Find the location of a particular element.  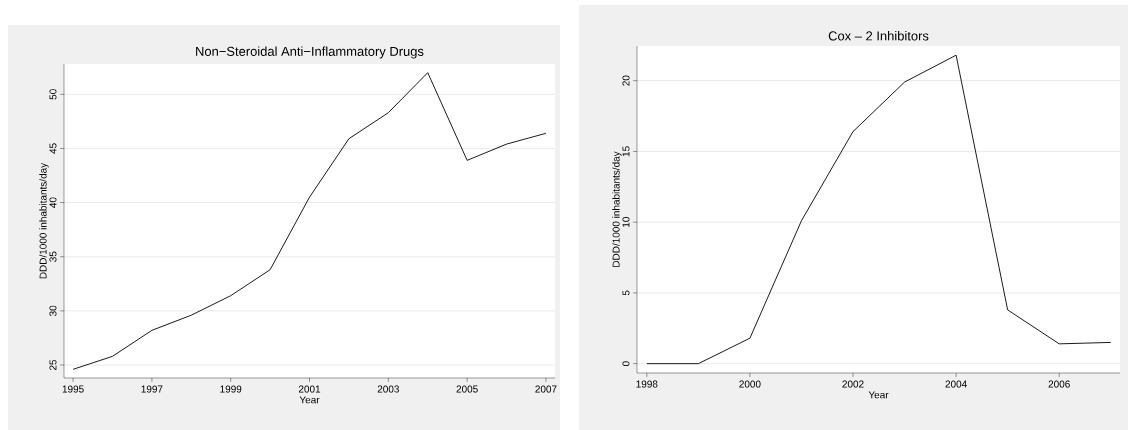

y-tick-label: 5 is located at coordinates (626, 293).